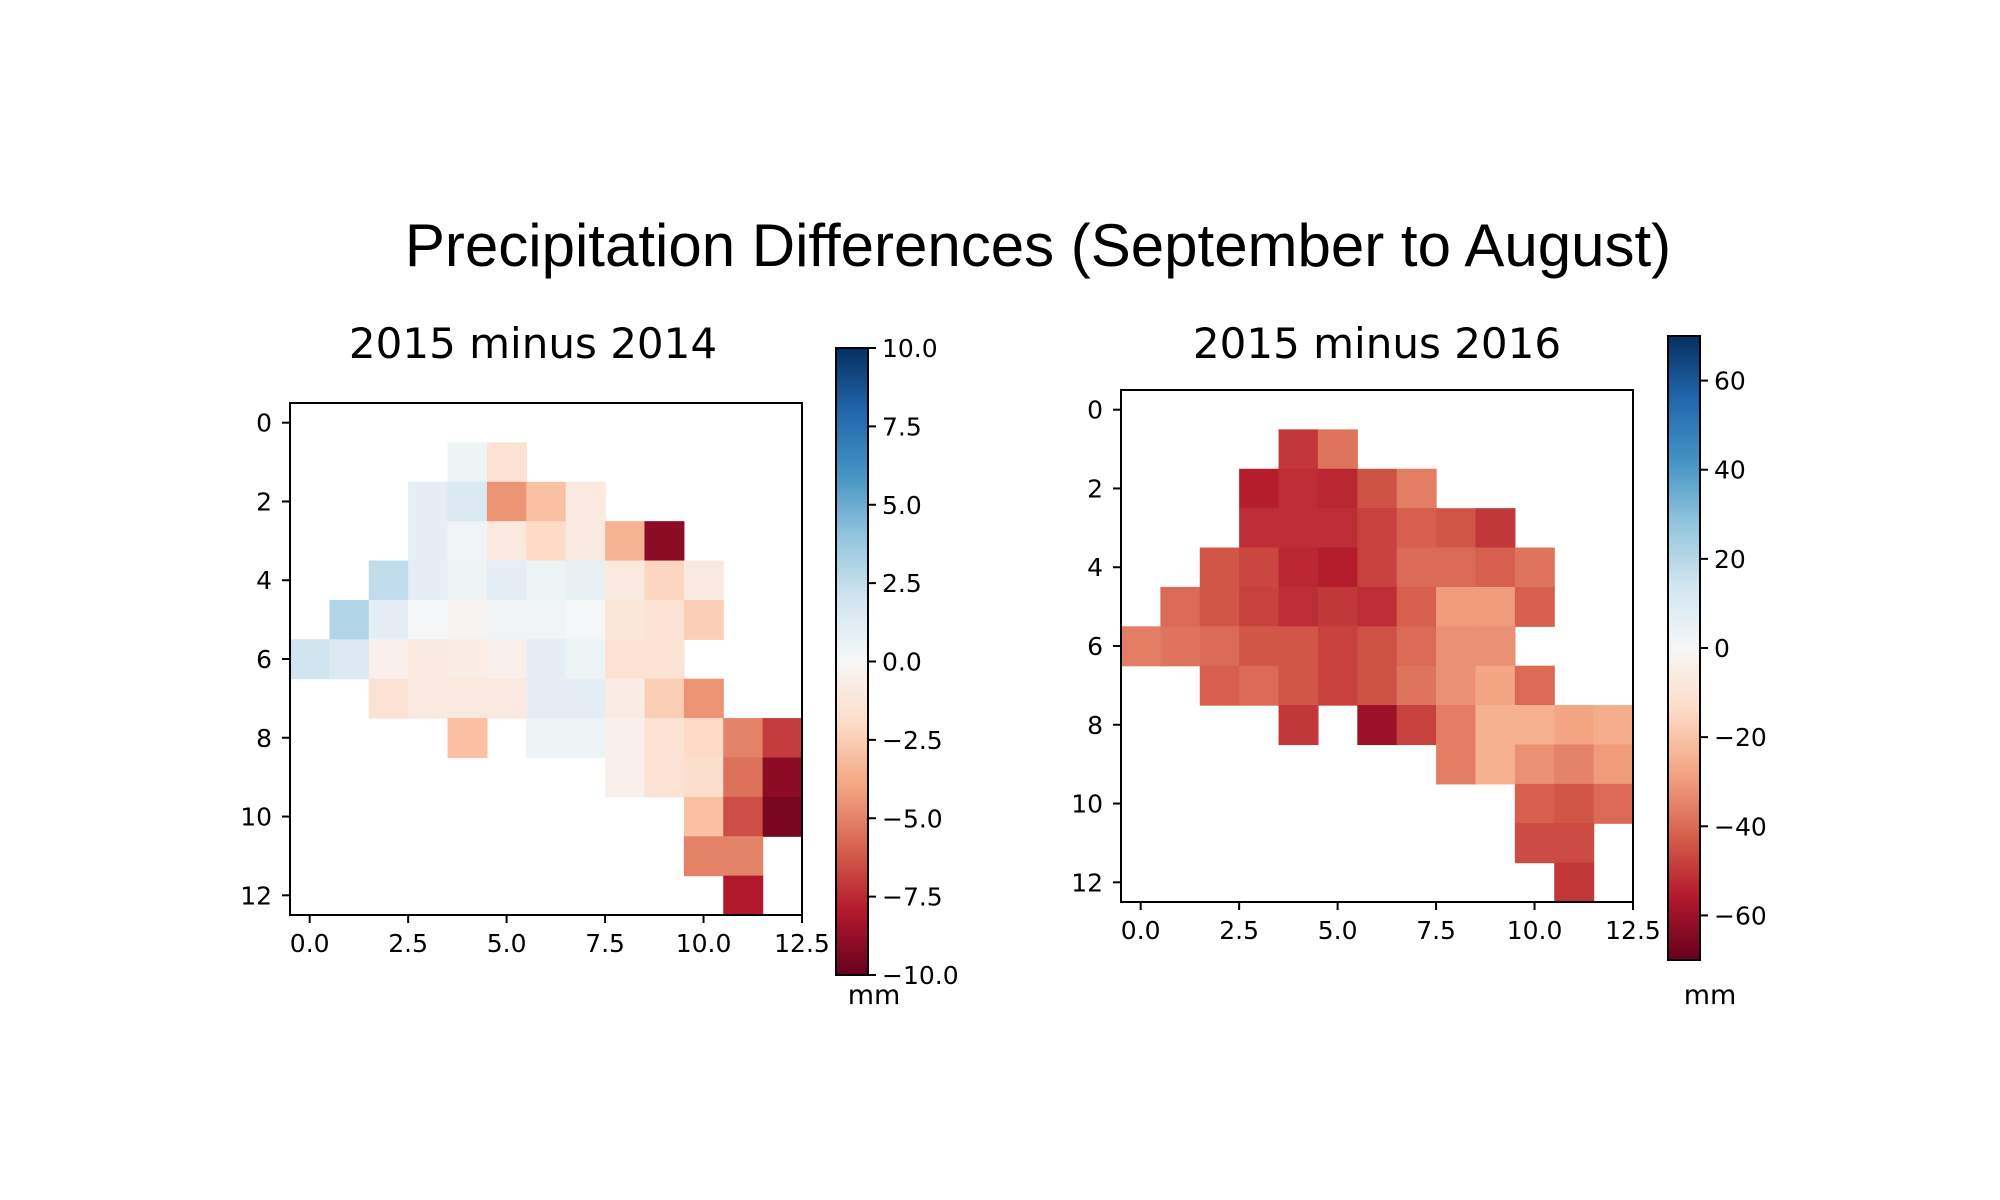 This screenshot has height=1200, width=2000. What do you see at coordinates (1095, 410) in the screenshot?
I see `panel-2-y-tick-label: 0` at bounding box center [1095, 410].